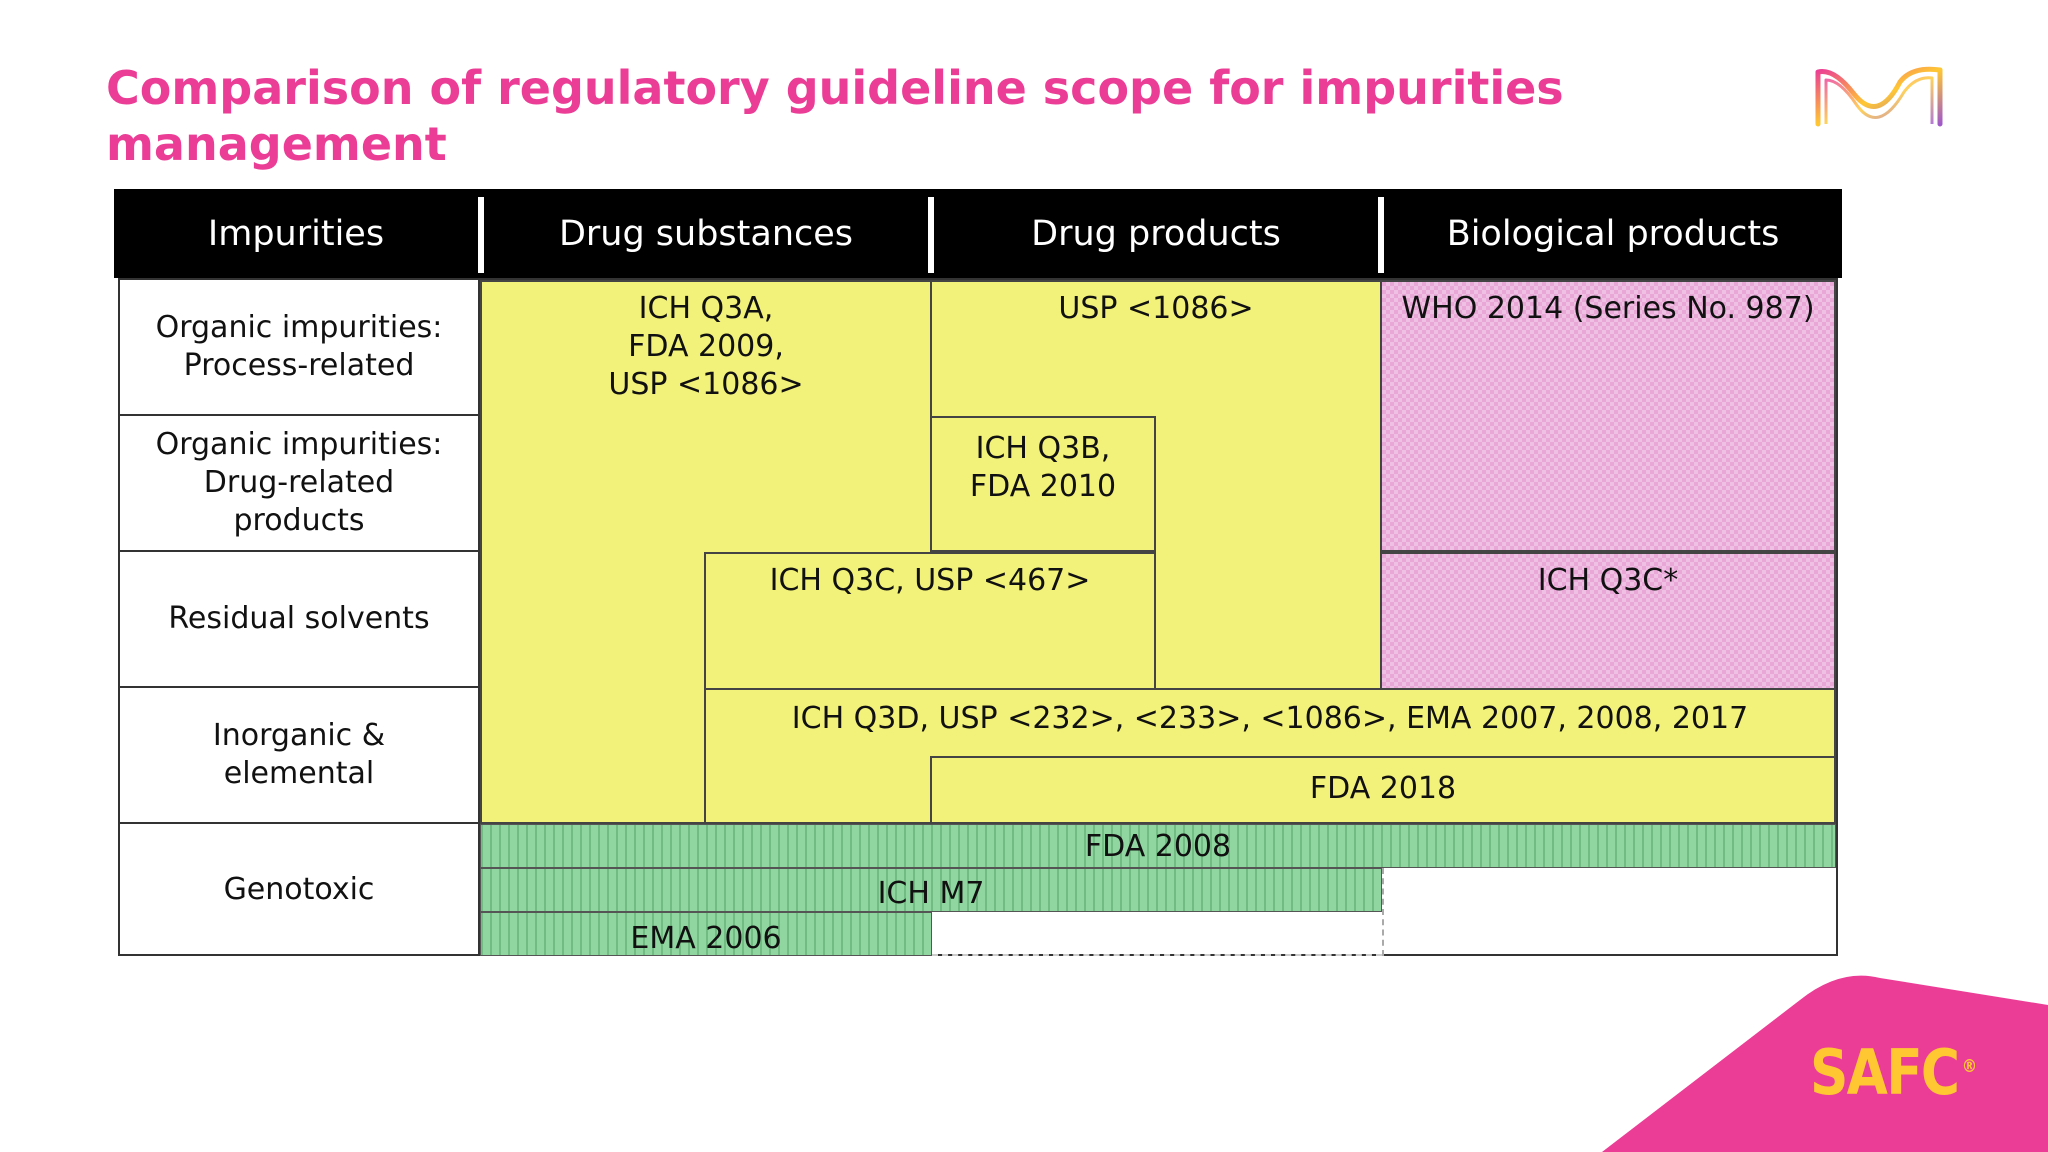 The image size is (2048, 1152). What do you see at coordinates (1613, 233) in the screenshot?
I see `header-biological-products: Biological products` at bounding box center [1613, 233].